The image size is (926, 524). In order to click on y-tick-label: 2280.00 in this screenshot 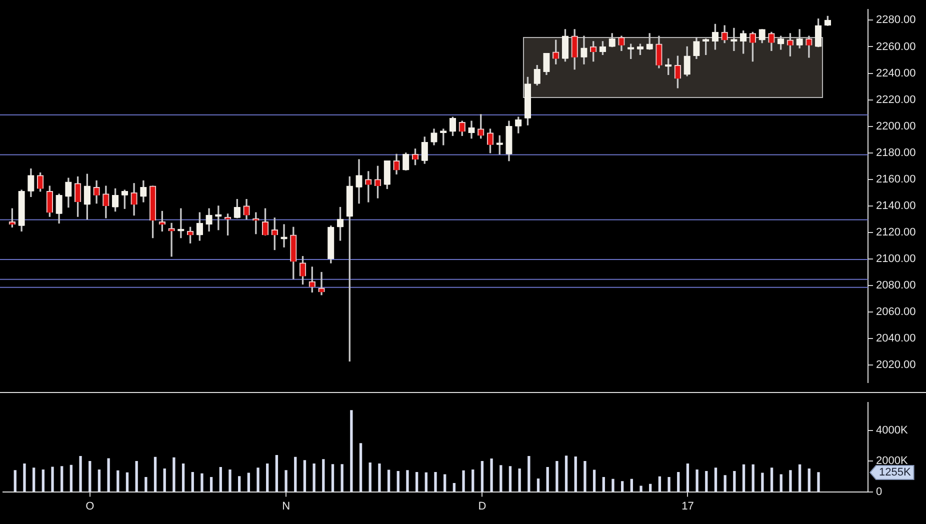, I will do `click(896, 20)`.